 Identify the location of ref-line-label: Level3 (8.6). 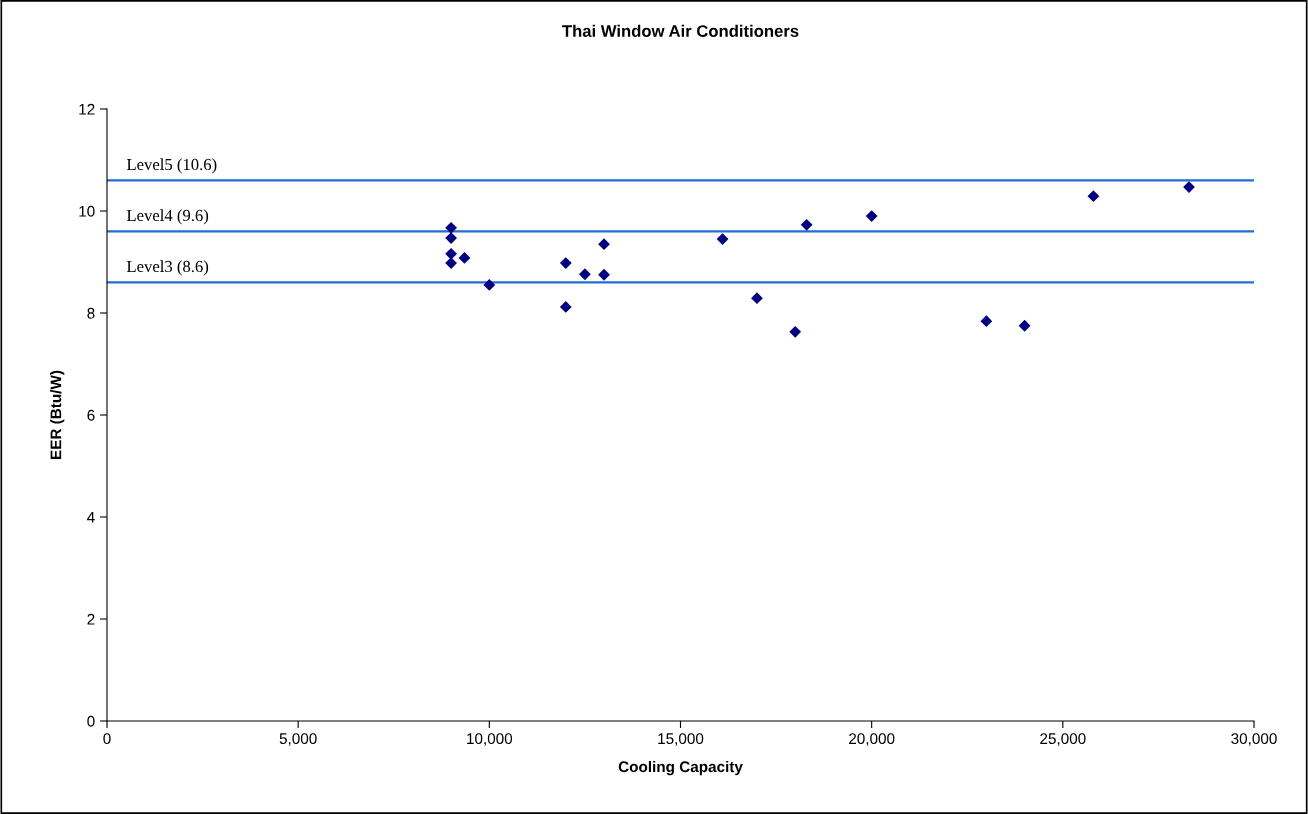
(167, 268).